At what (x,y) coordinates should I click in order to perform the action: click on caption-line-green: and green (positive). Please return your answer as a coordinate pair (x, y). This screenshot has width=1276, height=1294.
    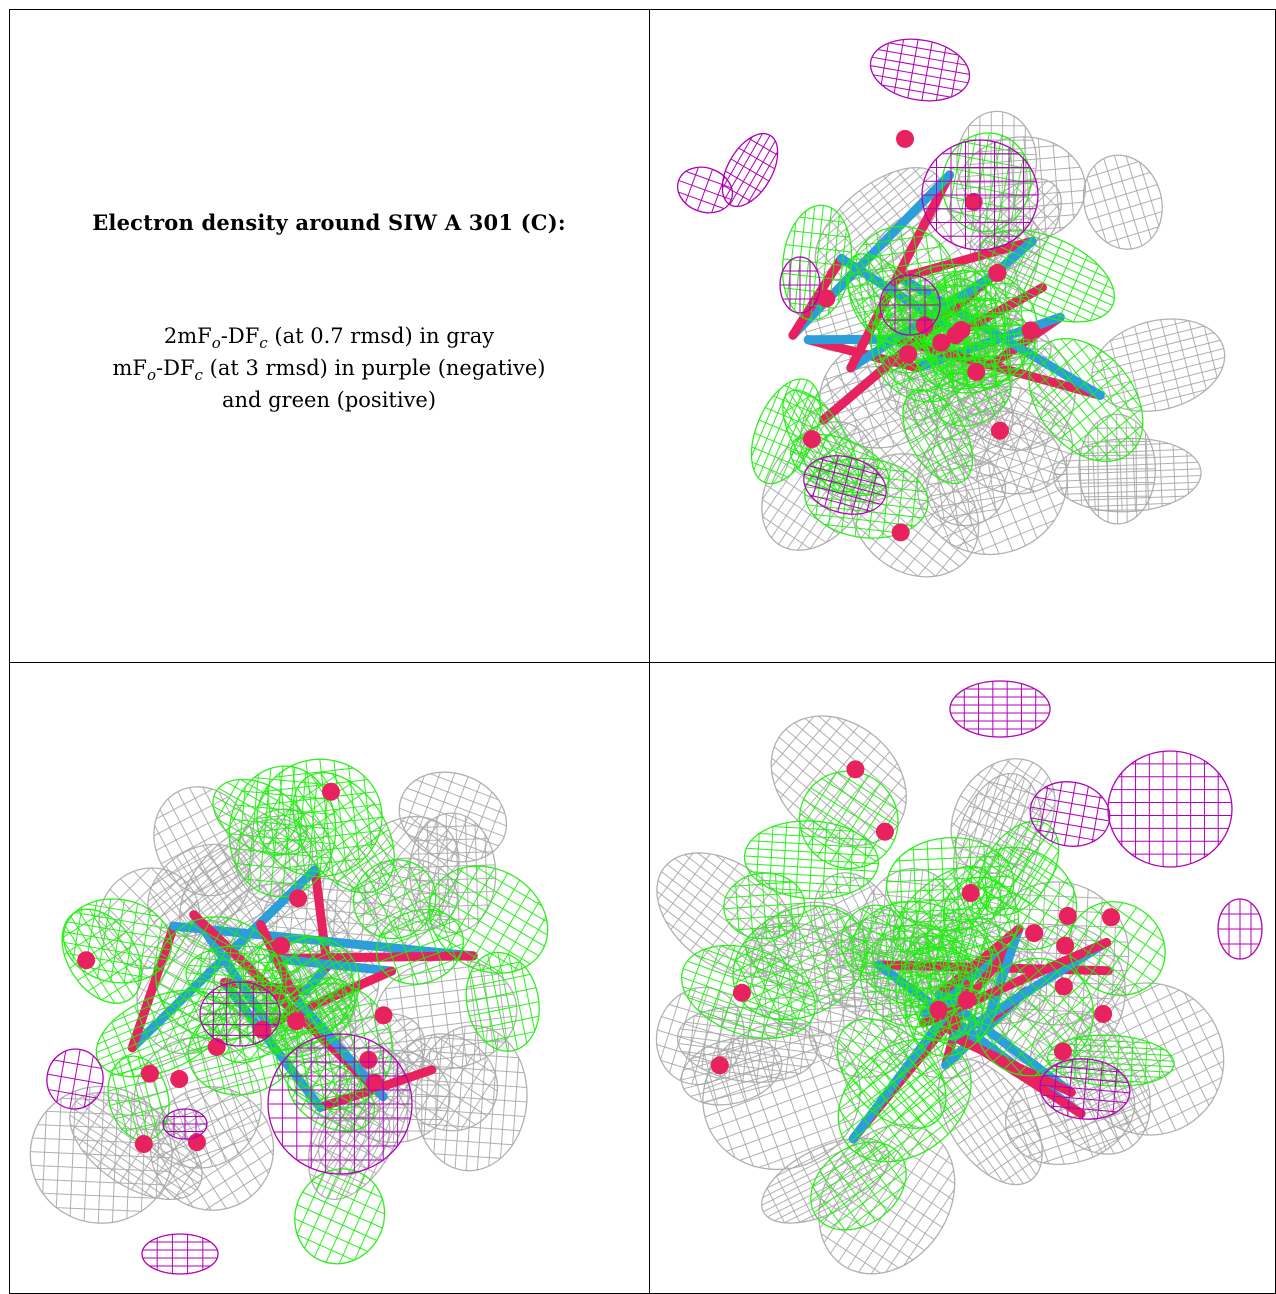
    Looking at the image, I should click on (329, 400).